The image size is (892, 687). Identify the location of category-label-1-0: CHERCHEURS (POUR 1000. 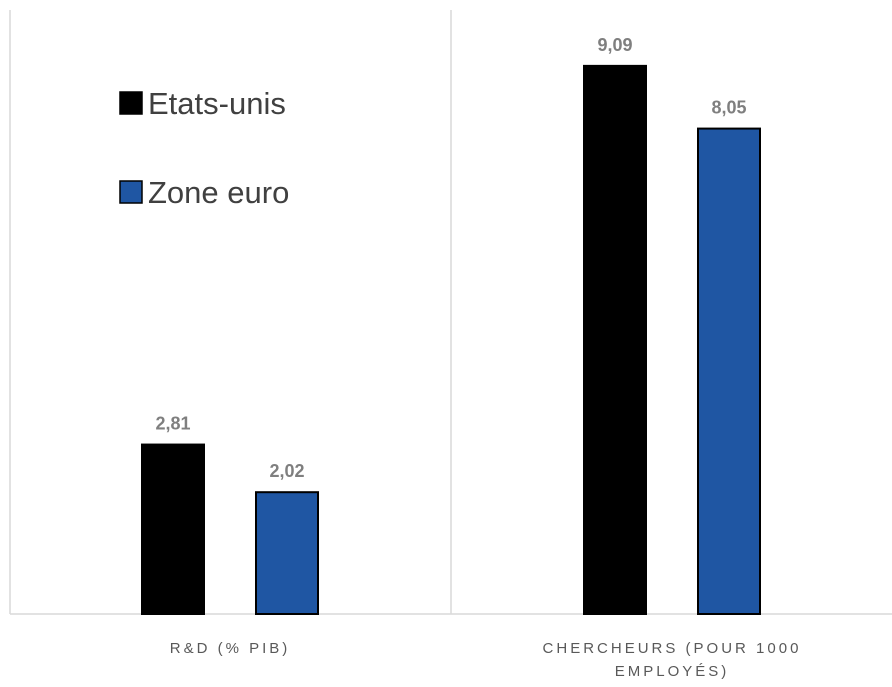
(672, 648).